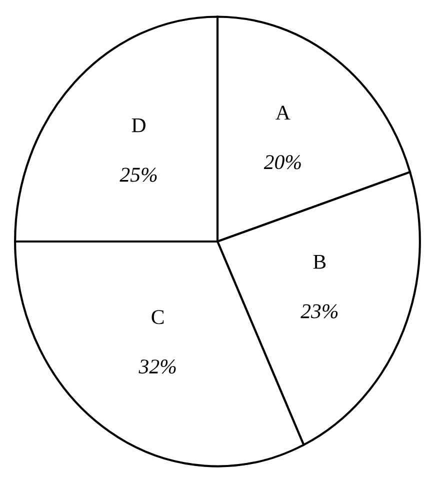 The width and height of the screenshot is (435, 483). Describe the element at coordinates (319, 261) in the screenshot. I see `slice-label: B` at that location.